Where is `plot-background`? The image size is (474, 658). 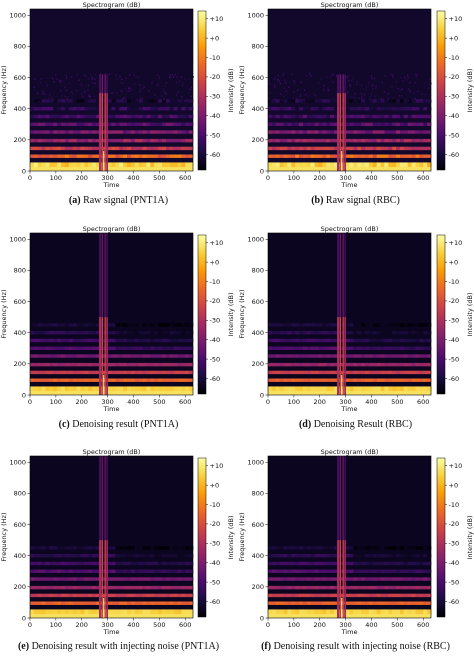
plot-background is located at coordinates (349, 90).